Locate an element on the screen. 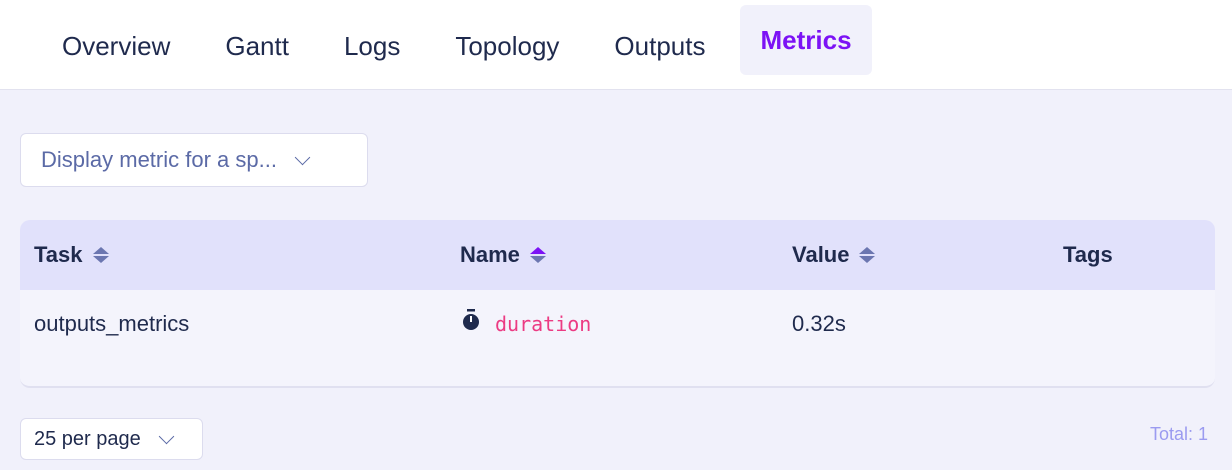 The width and height of the screenshot is (1232, 470). column-label: Tags is located at coordinates (1088, 254).